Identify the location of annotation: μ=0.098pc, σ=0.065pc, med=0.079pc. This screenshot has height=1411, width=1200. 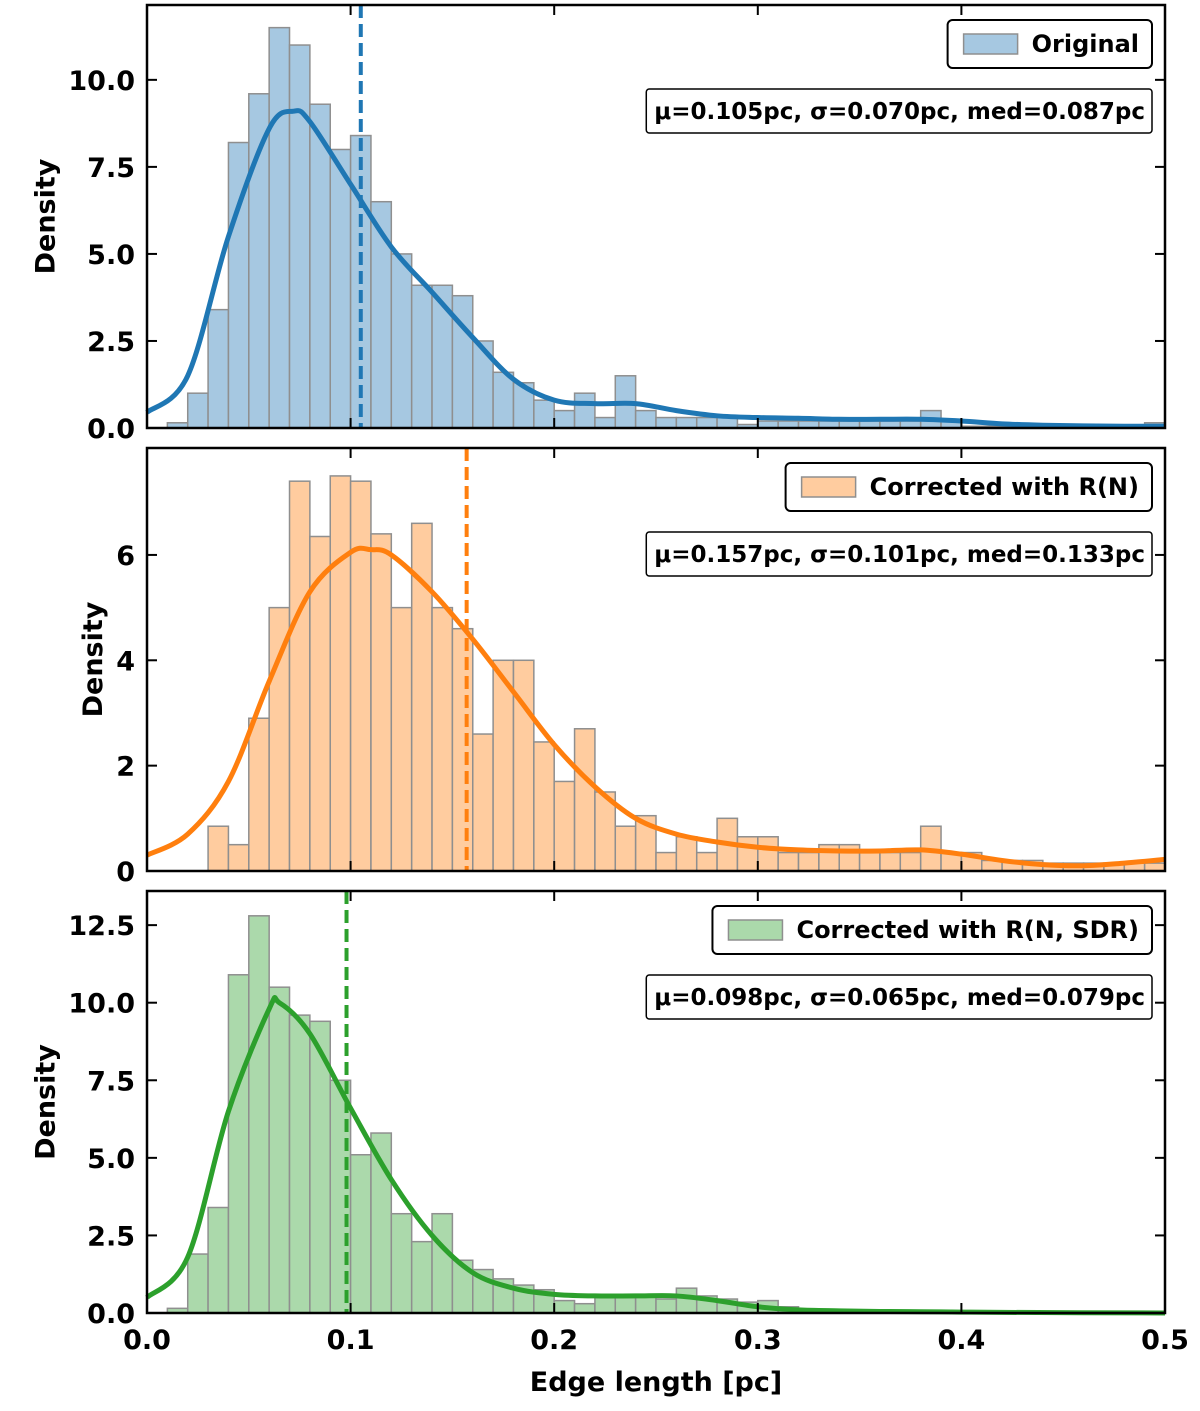
(899, 998).